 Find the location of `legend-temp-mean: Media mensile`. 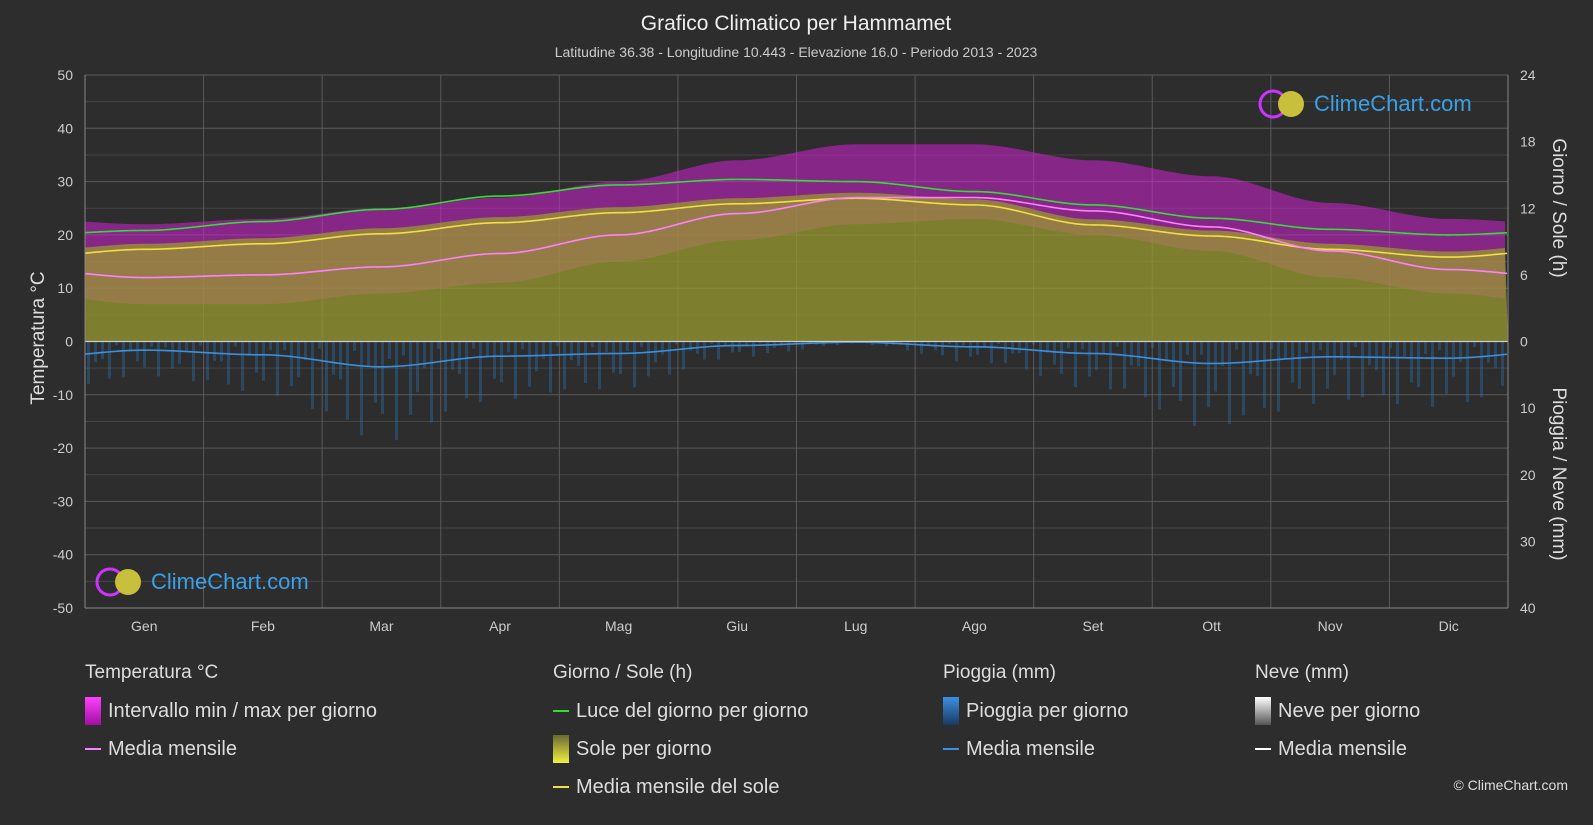

legend-temp-mean: Media mensile is located at coordinates (231, 749).